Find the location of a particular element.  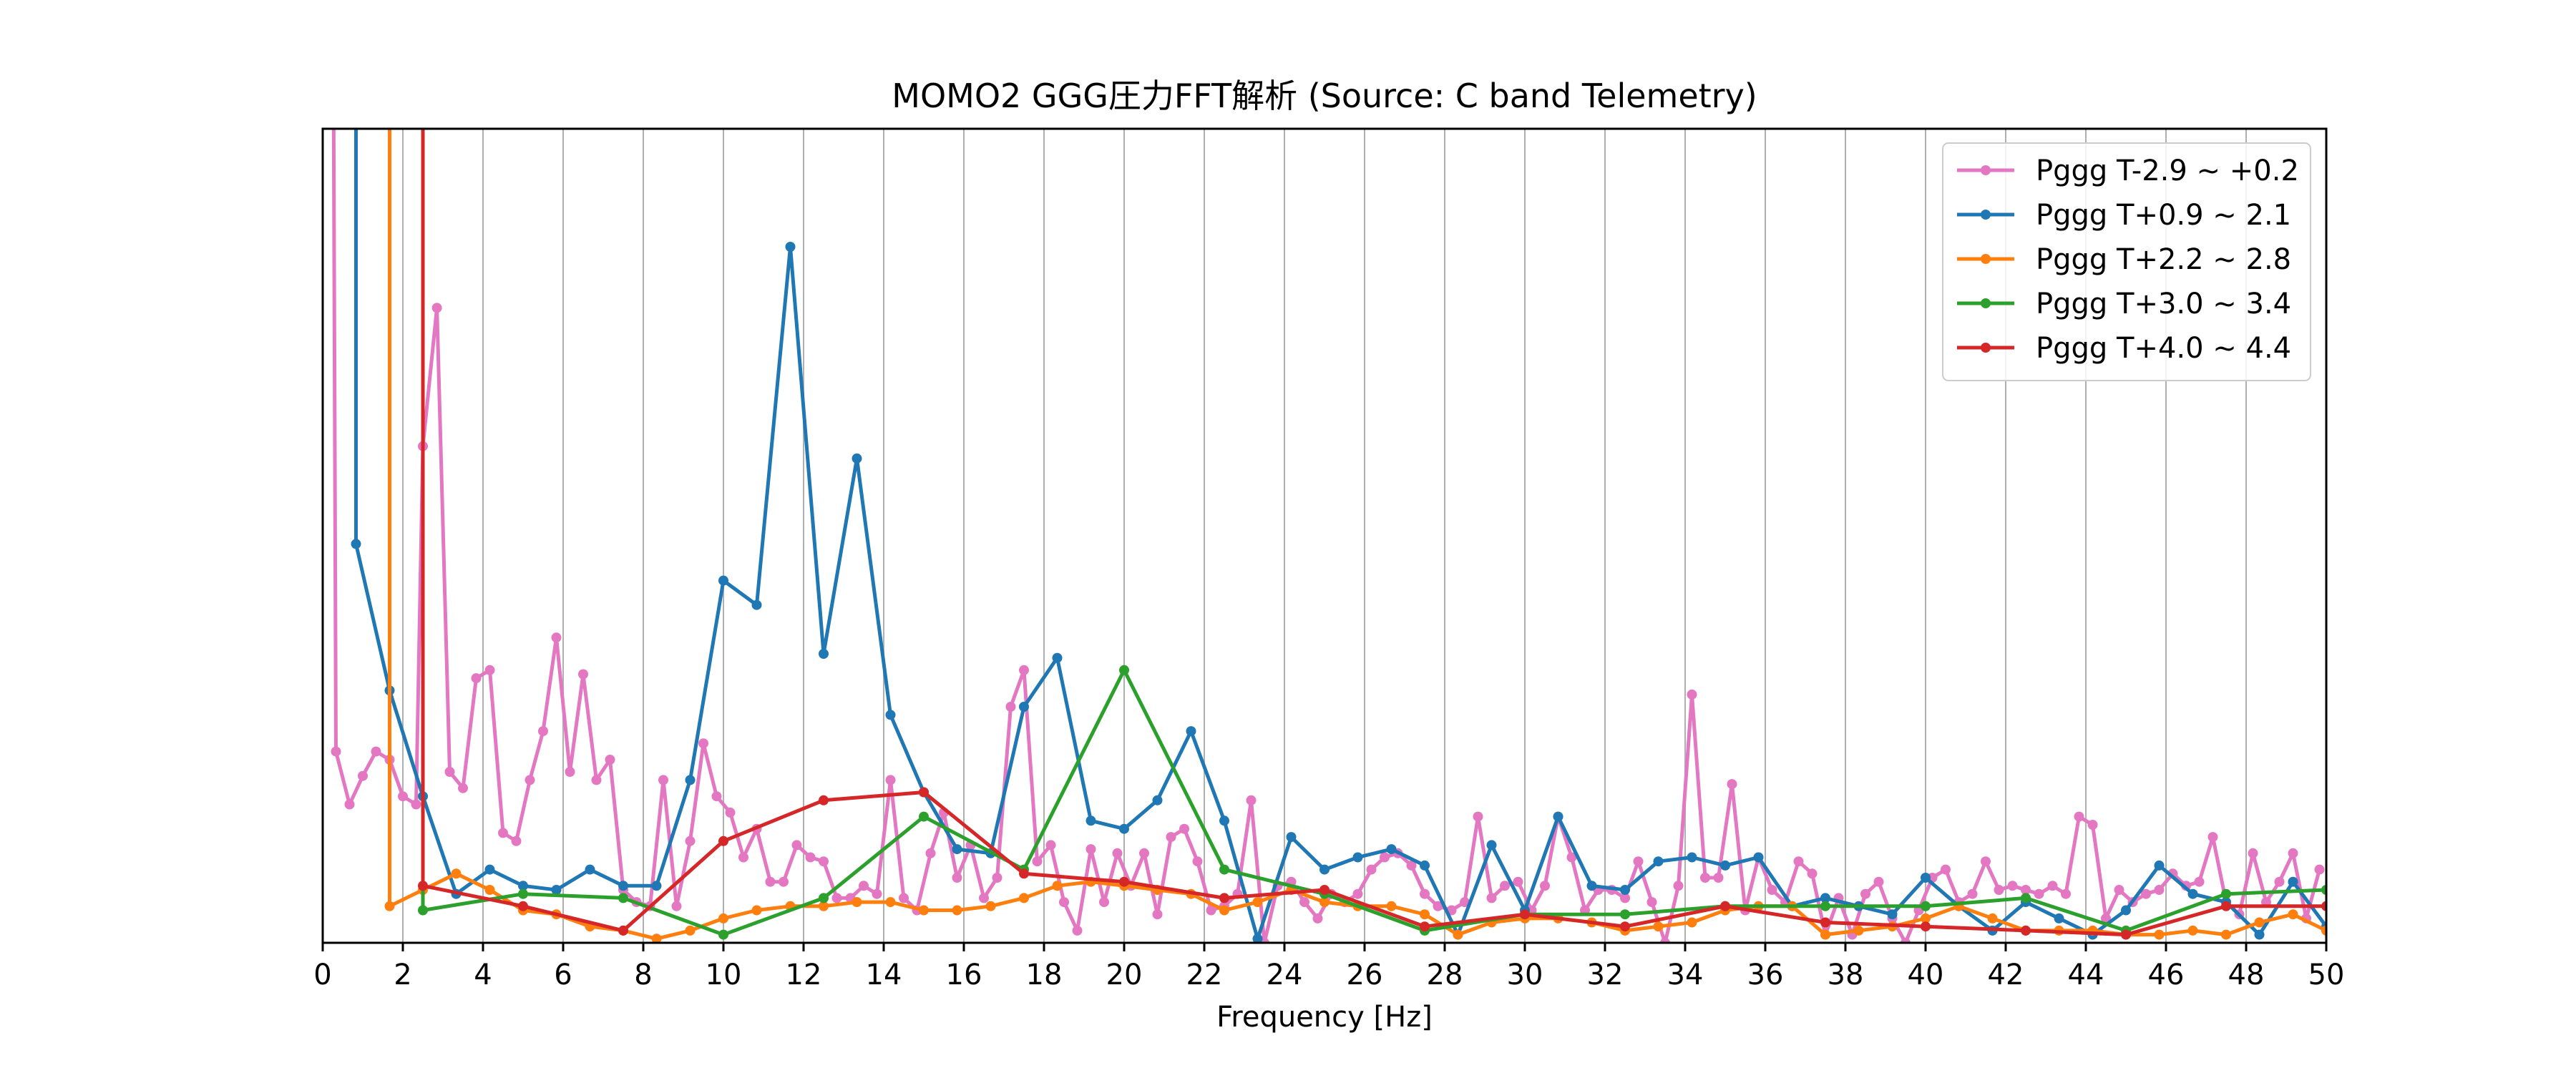

x-axis-label: Frequency [Hz] is located at coordinates (1324, 1017).